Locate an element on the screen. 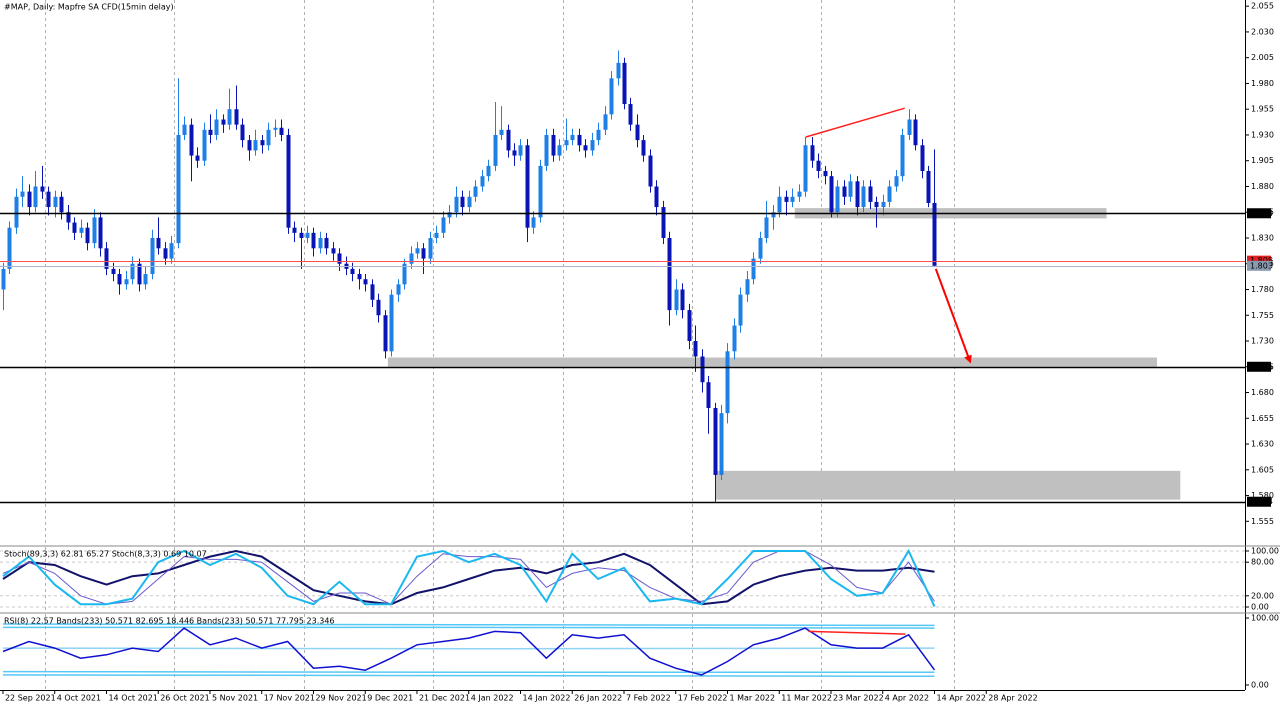 The image size is (1280, 706). x-tick-label: 4 Jan 2022 is located at coordinates (492, 698).